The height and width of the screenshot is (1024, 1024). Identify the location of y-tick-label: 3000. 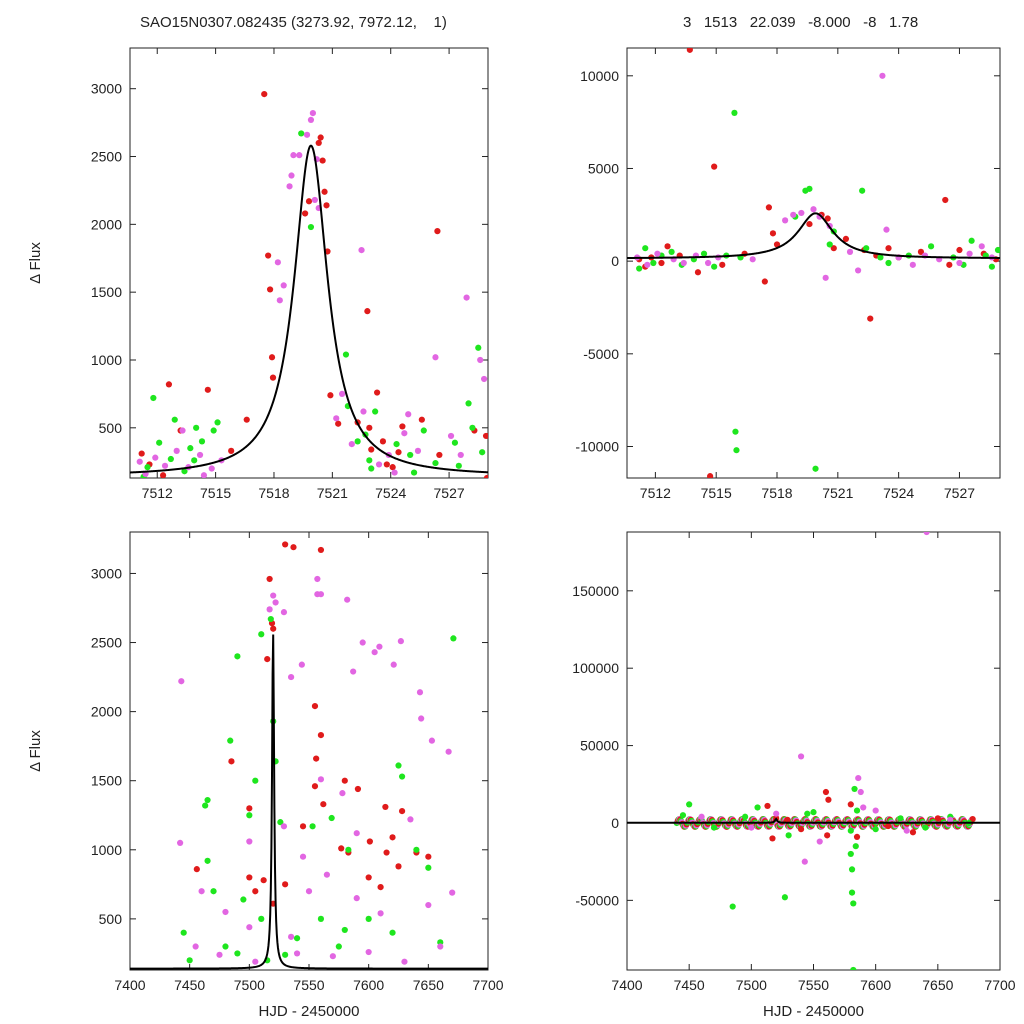
(106, 573).